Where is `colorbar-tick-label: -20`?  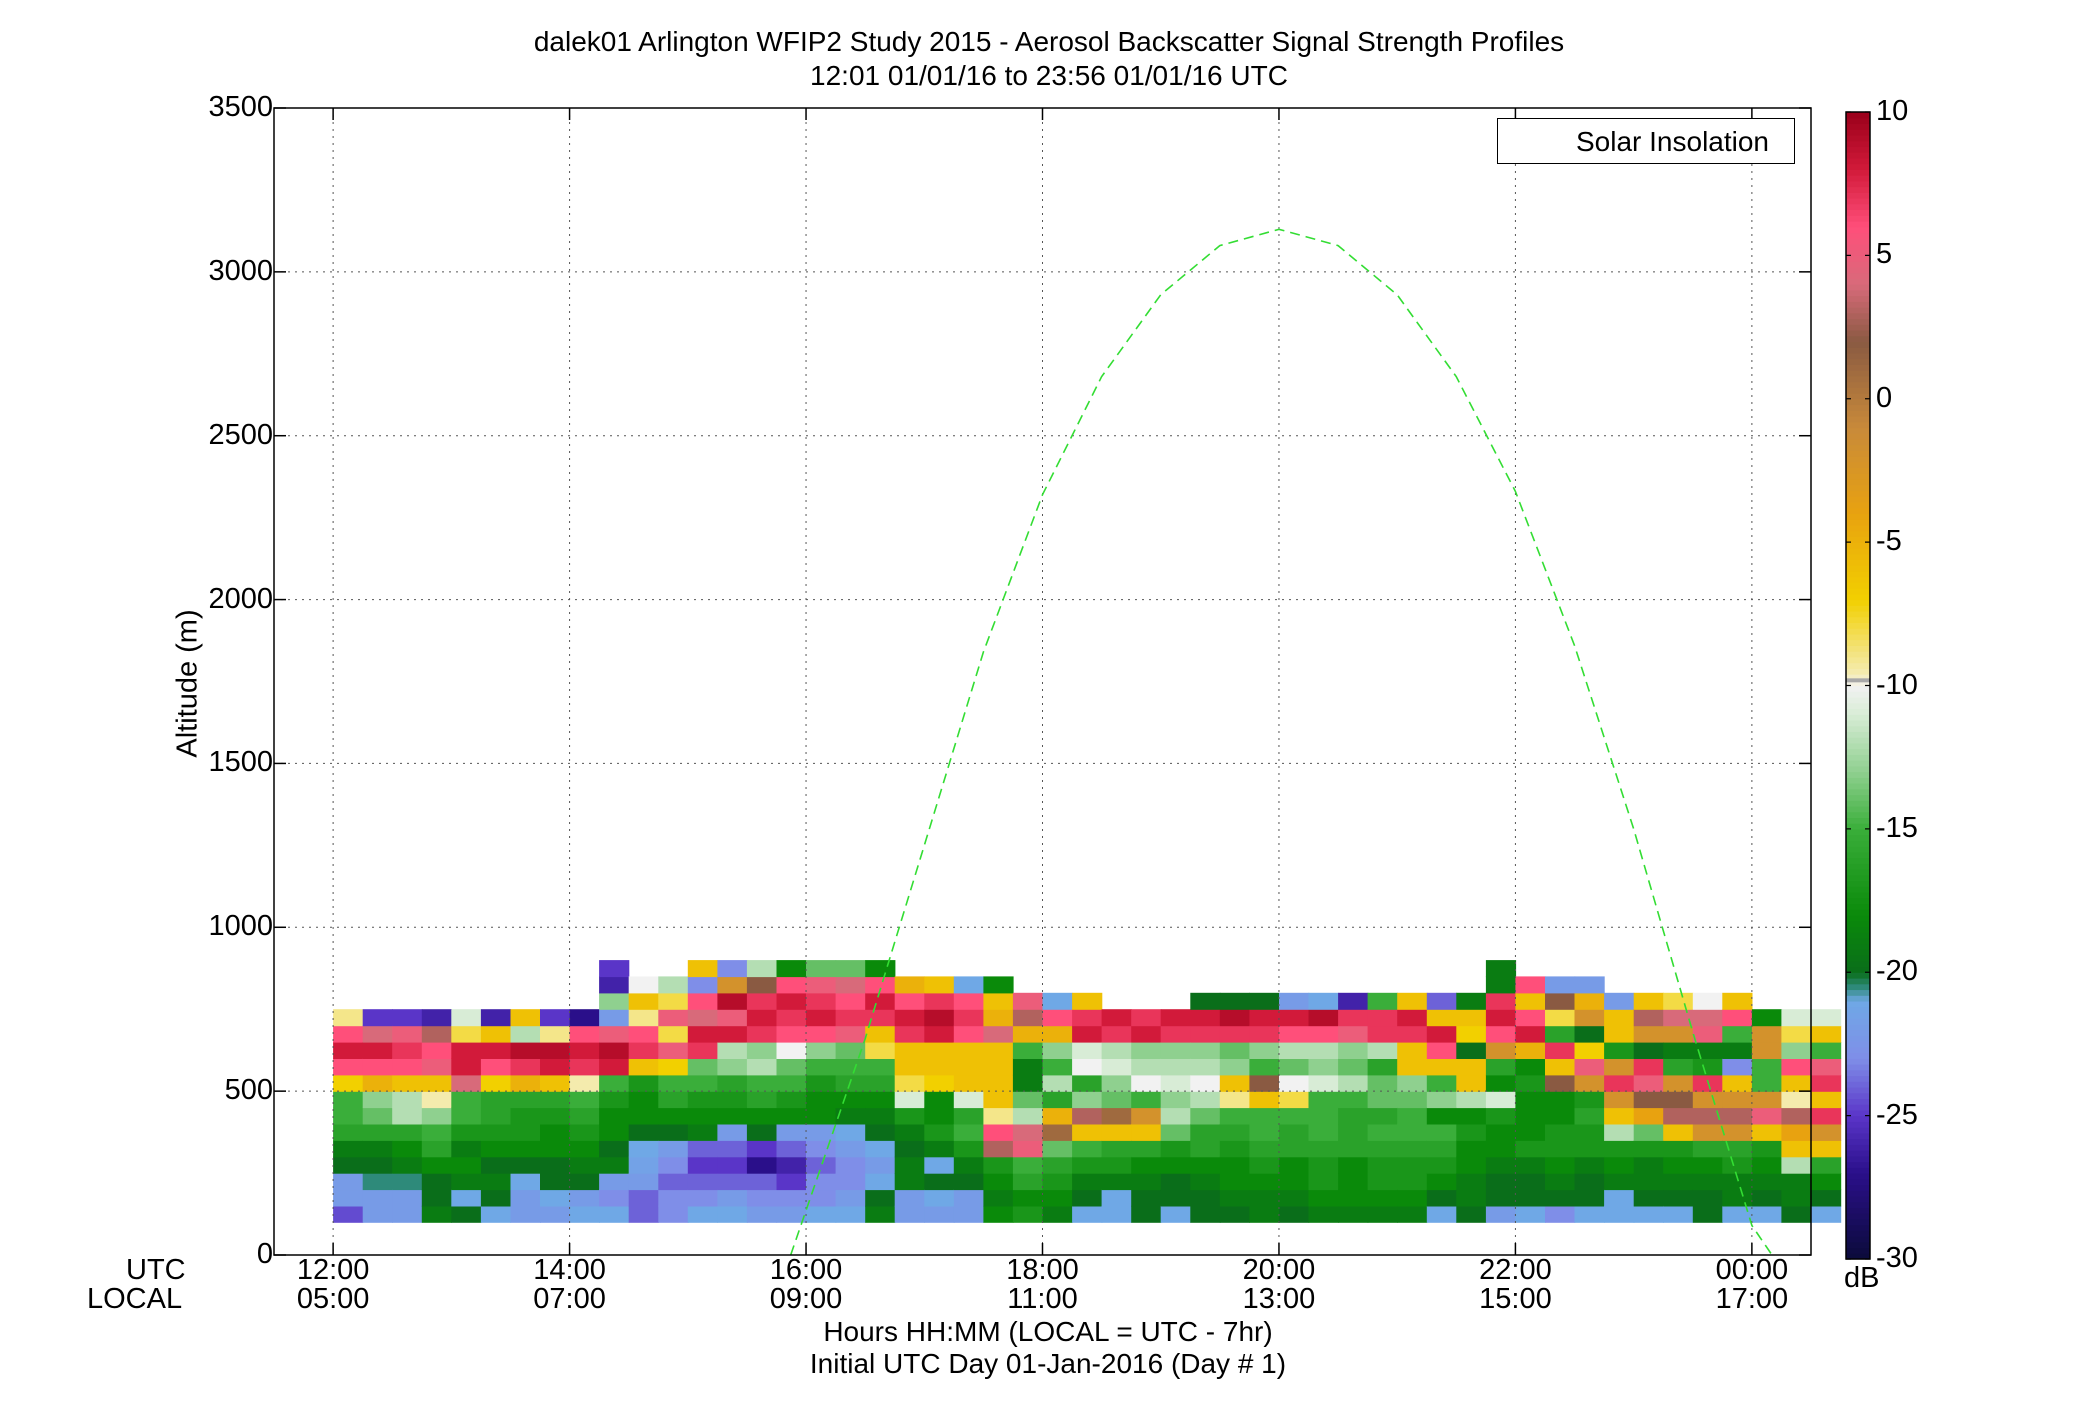 colorbar-tick-label: -20 is located at coordinates (1897, 971).